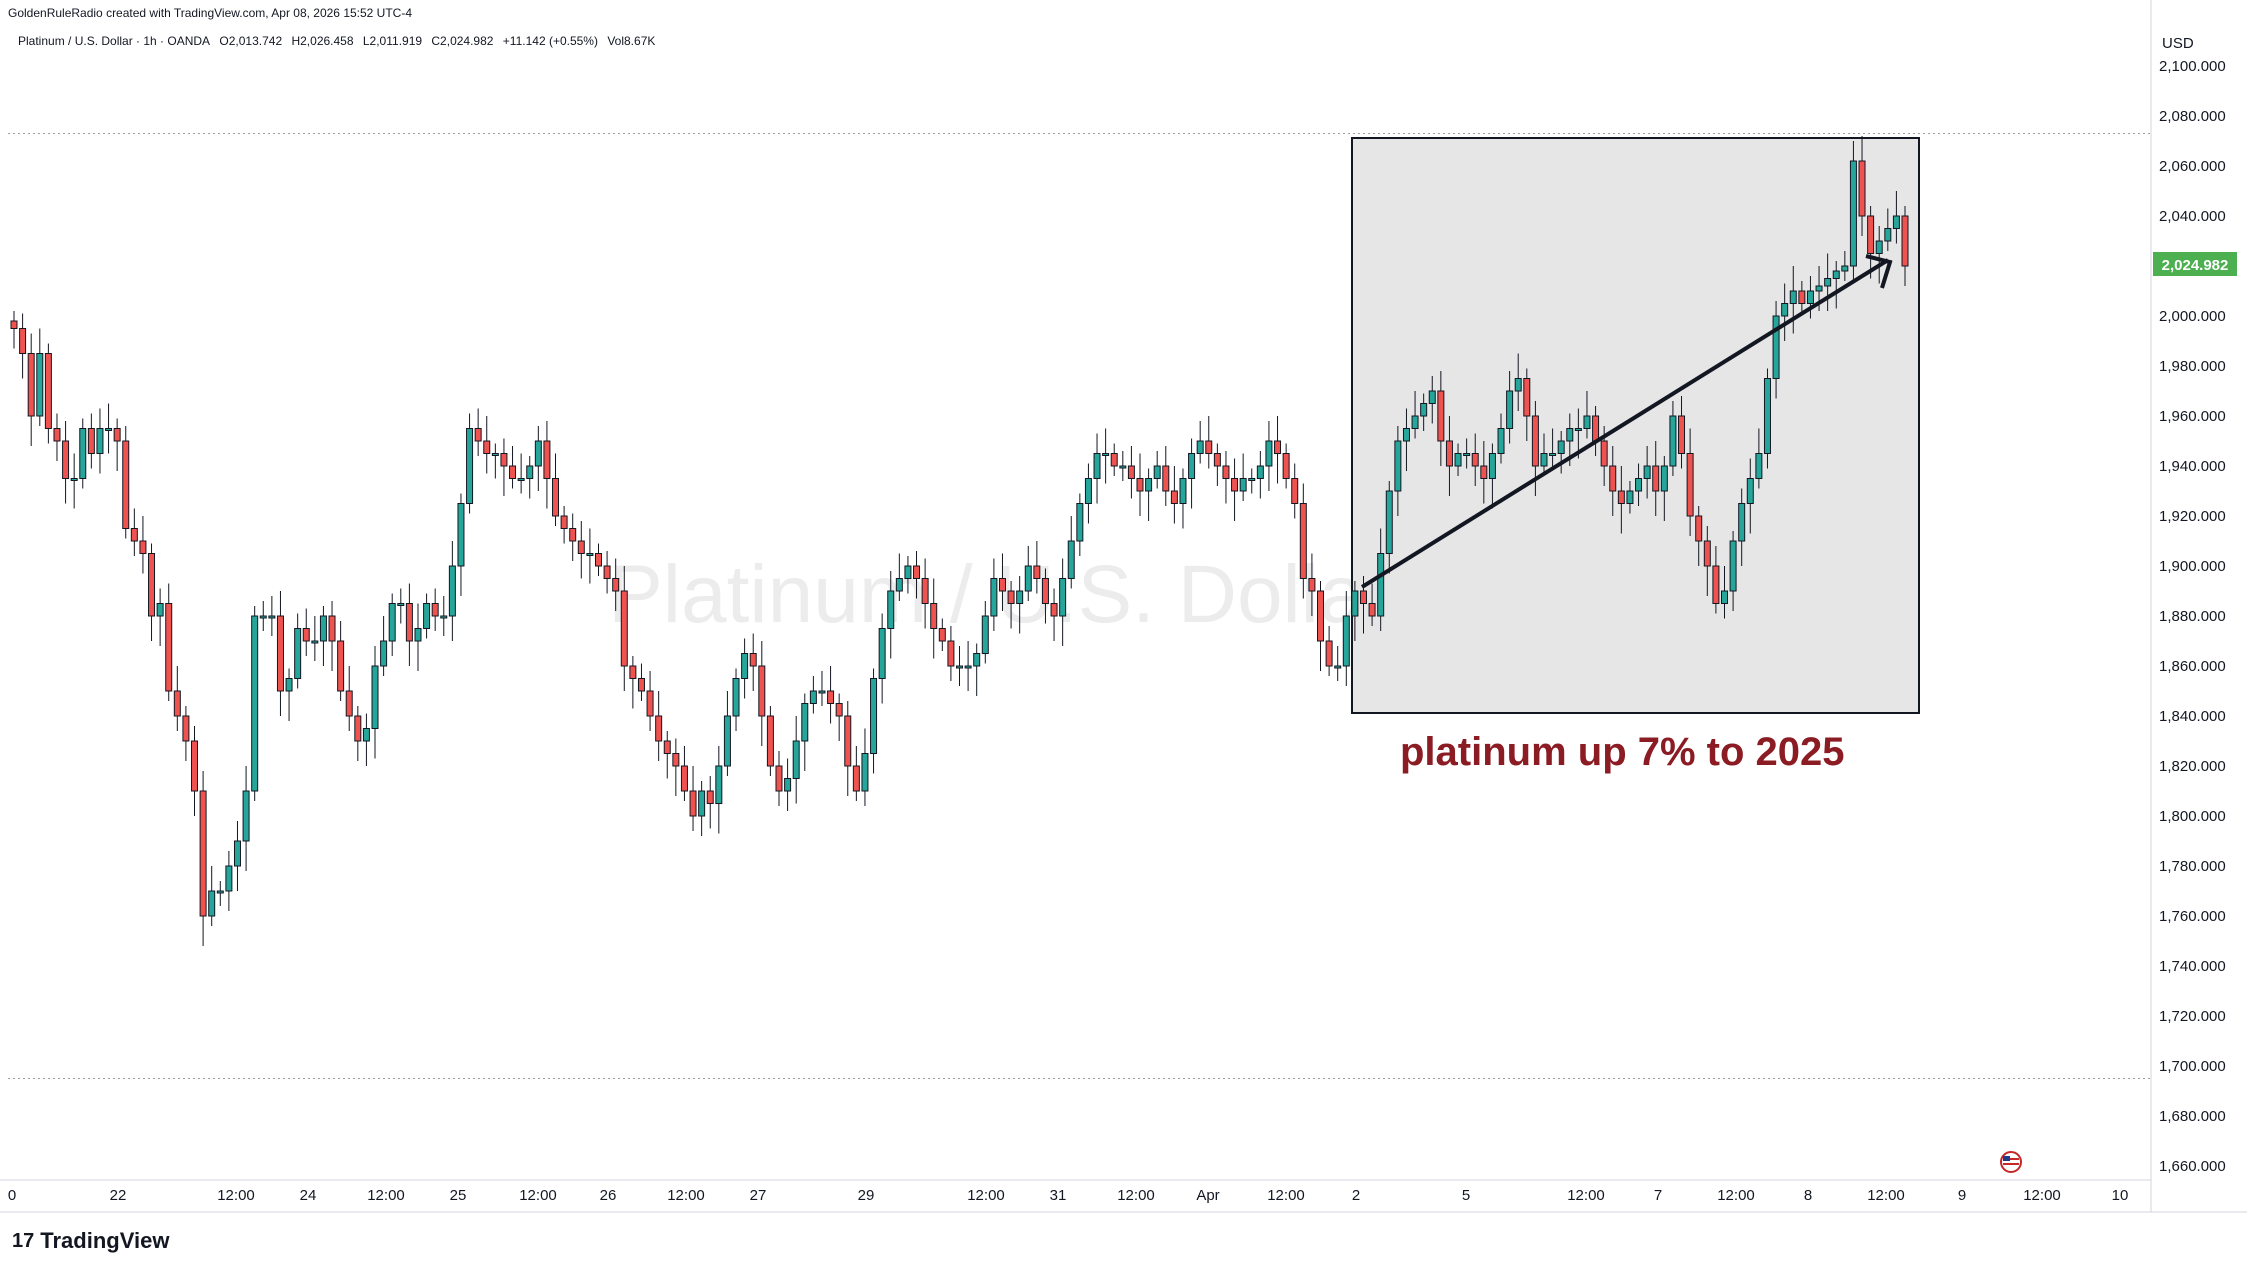  Describe the element at coordinates (866, 1195) in the screenshot. I see `x-tick-label: 29` at that location.